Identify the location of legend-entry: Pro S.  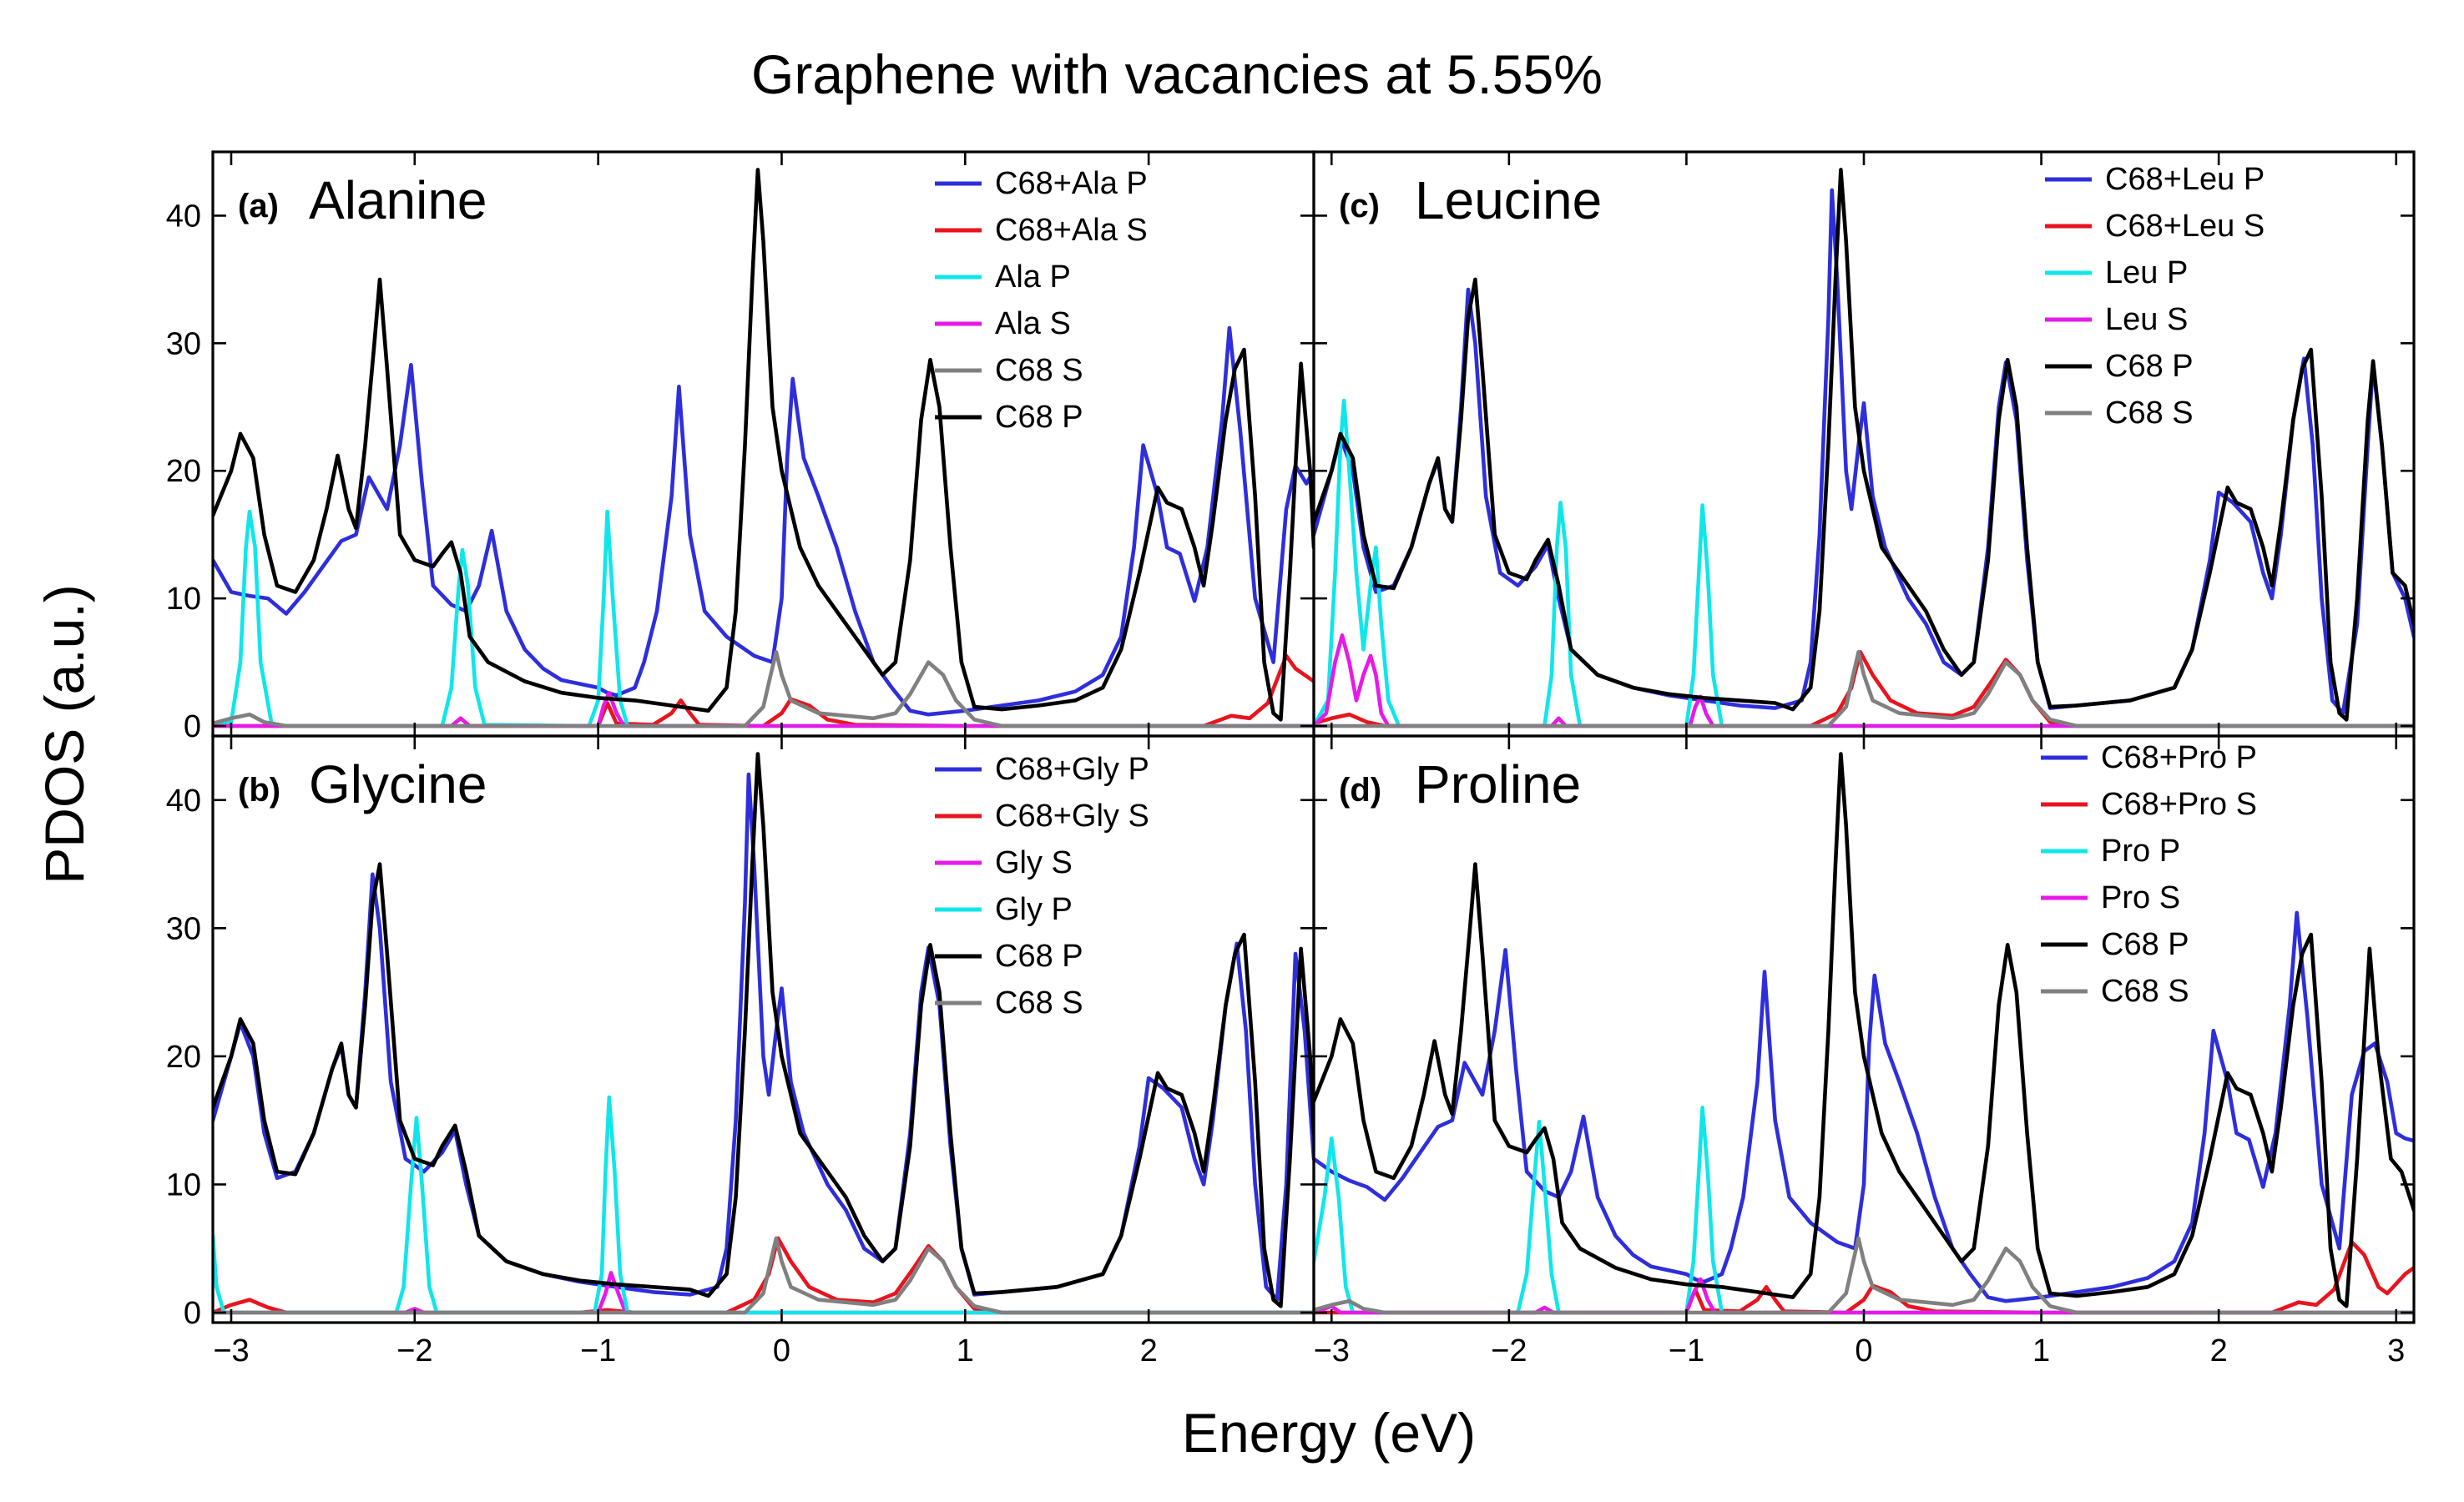
(2140, 897).